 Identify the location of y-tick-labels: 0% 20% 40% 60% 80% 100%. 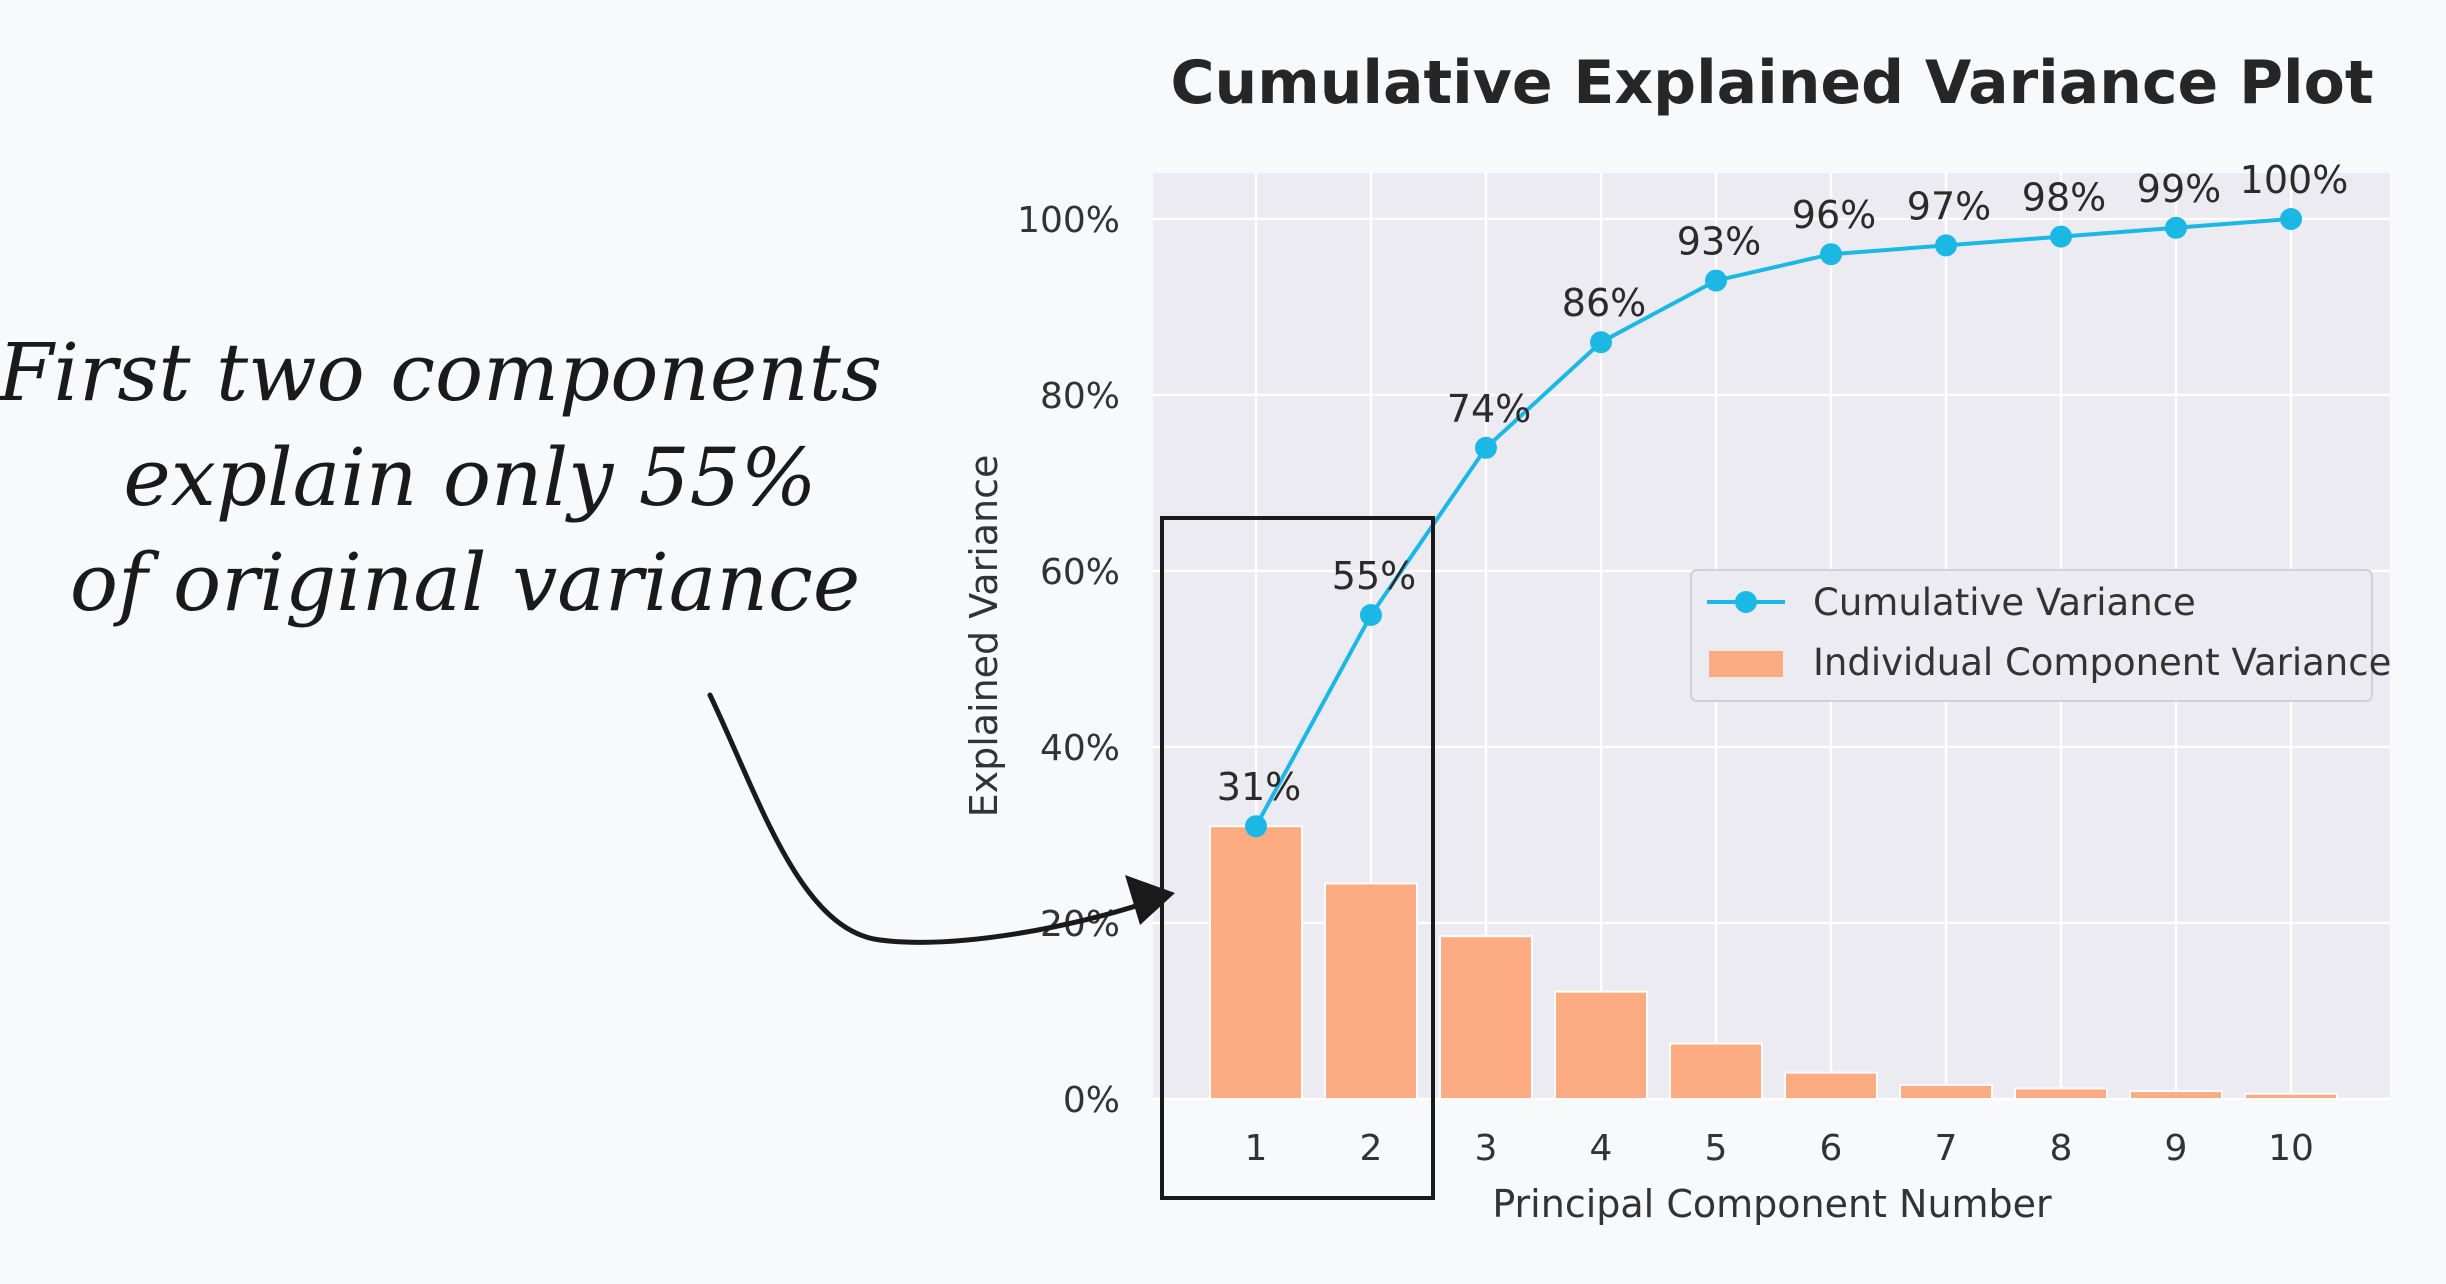
(1068, 660).